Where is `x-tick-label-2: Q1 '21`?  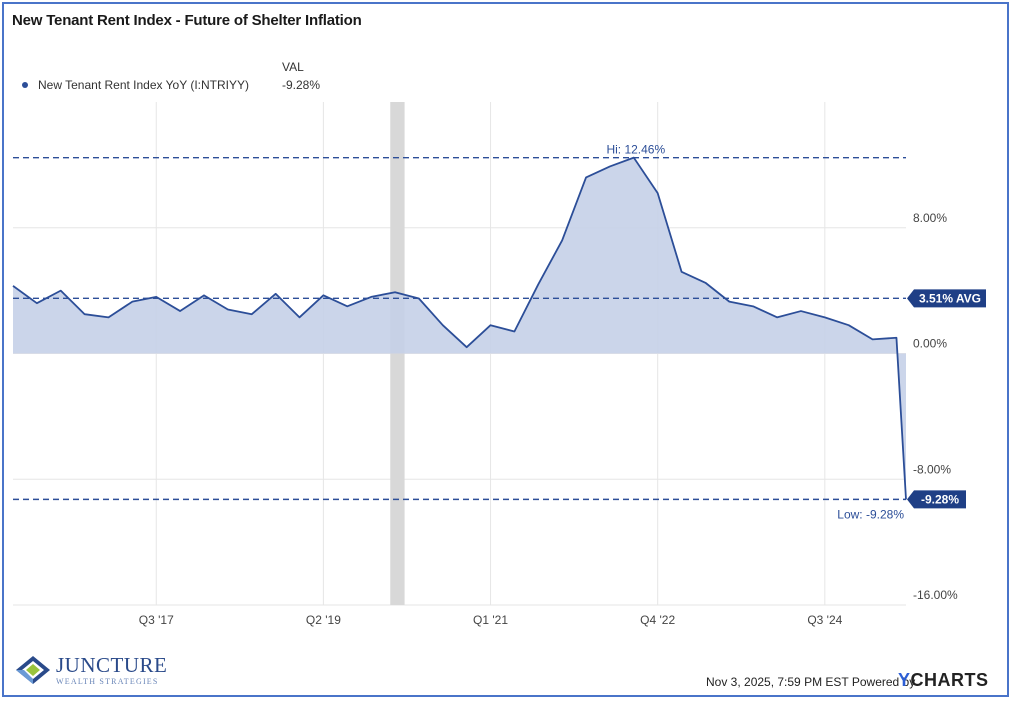
x-tick-label-2: Q1 '21 is located at coordinates (490, 620).